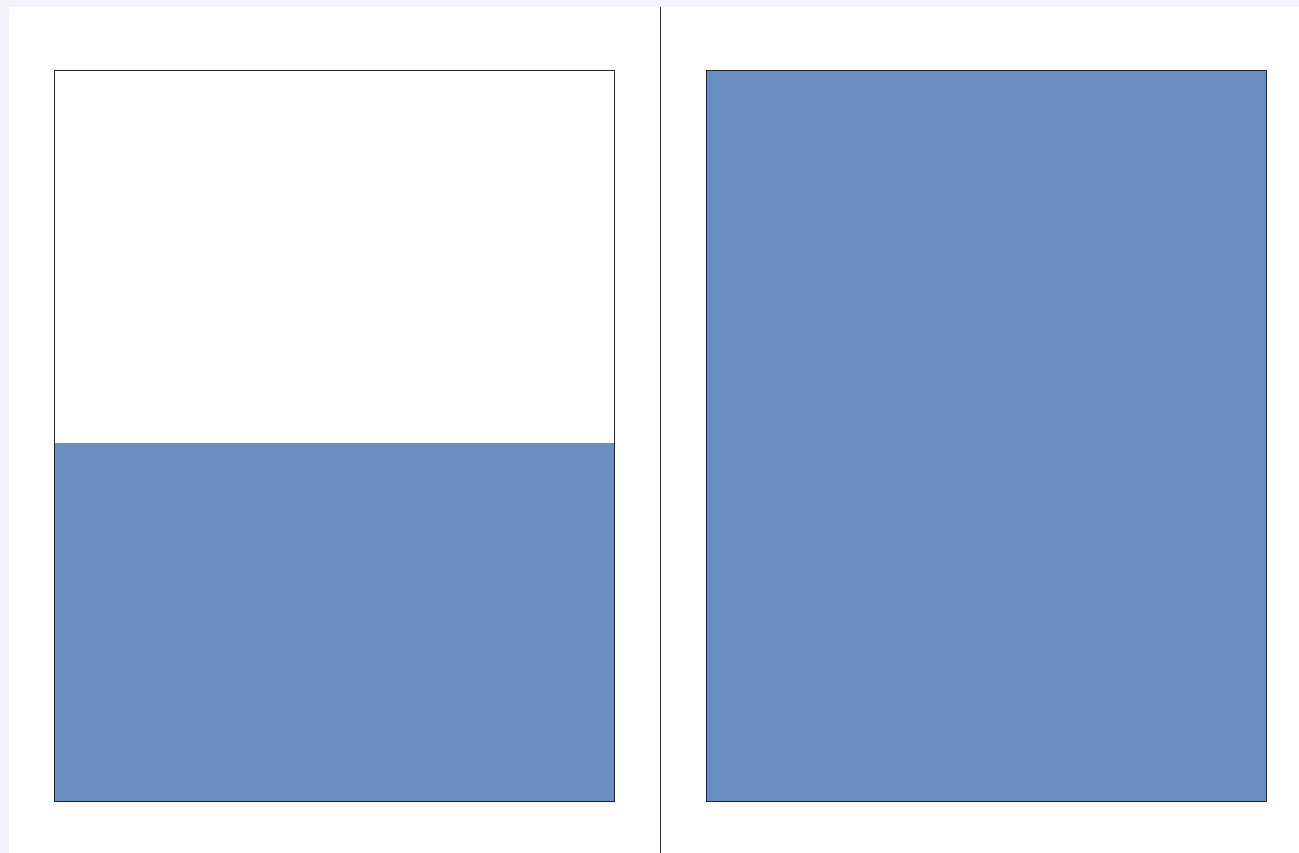 This screenshot has width=1299, height=853. I want to click on vertical-divider, so click(660, 430).